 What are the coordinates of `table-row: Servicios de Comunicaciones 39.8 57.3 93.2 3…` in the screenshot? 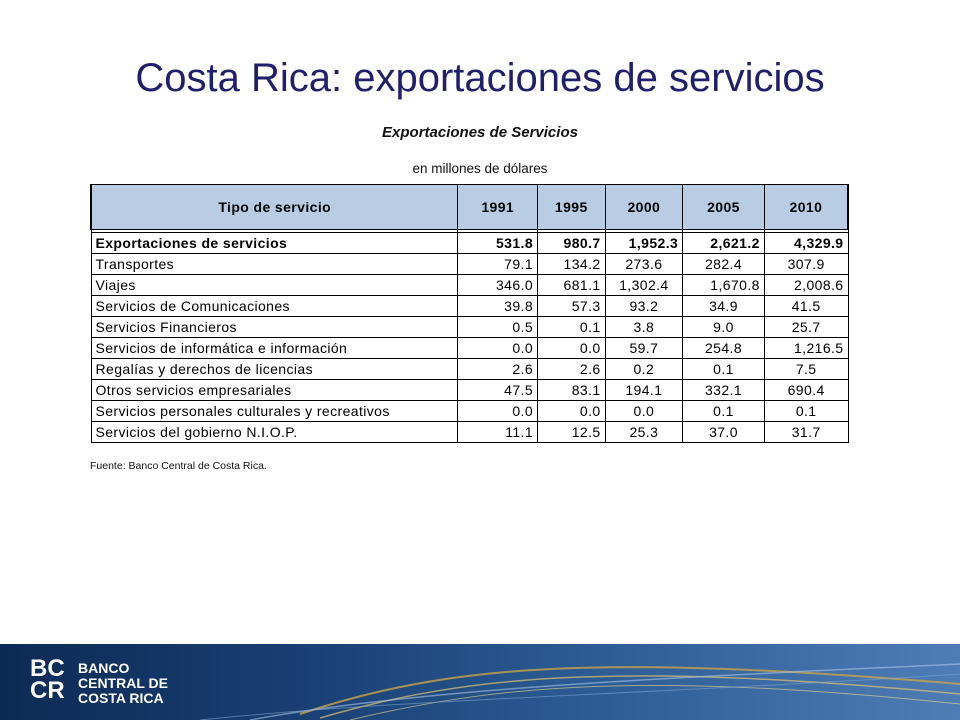 It's located at (469, 306).